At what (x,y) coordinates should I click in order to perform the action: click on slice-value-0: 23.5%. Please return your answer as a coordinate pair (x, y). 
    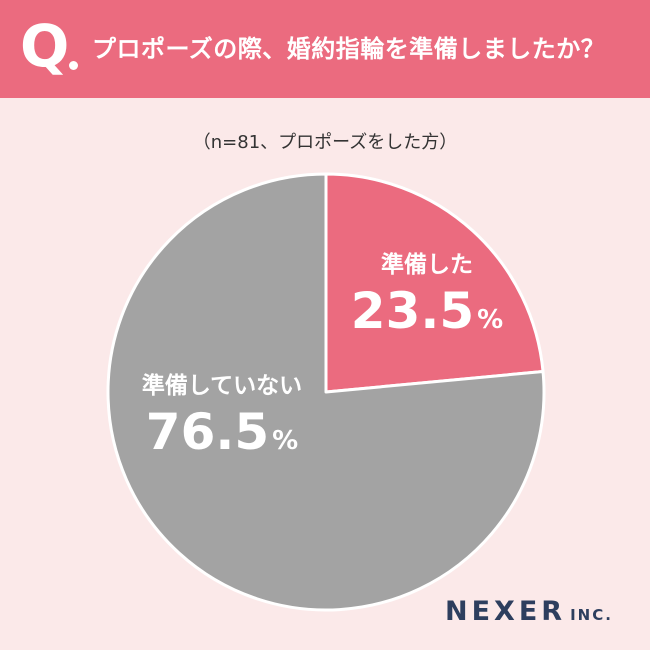
    Looking at the image, I should click on (427, 311).